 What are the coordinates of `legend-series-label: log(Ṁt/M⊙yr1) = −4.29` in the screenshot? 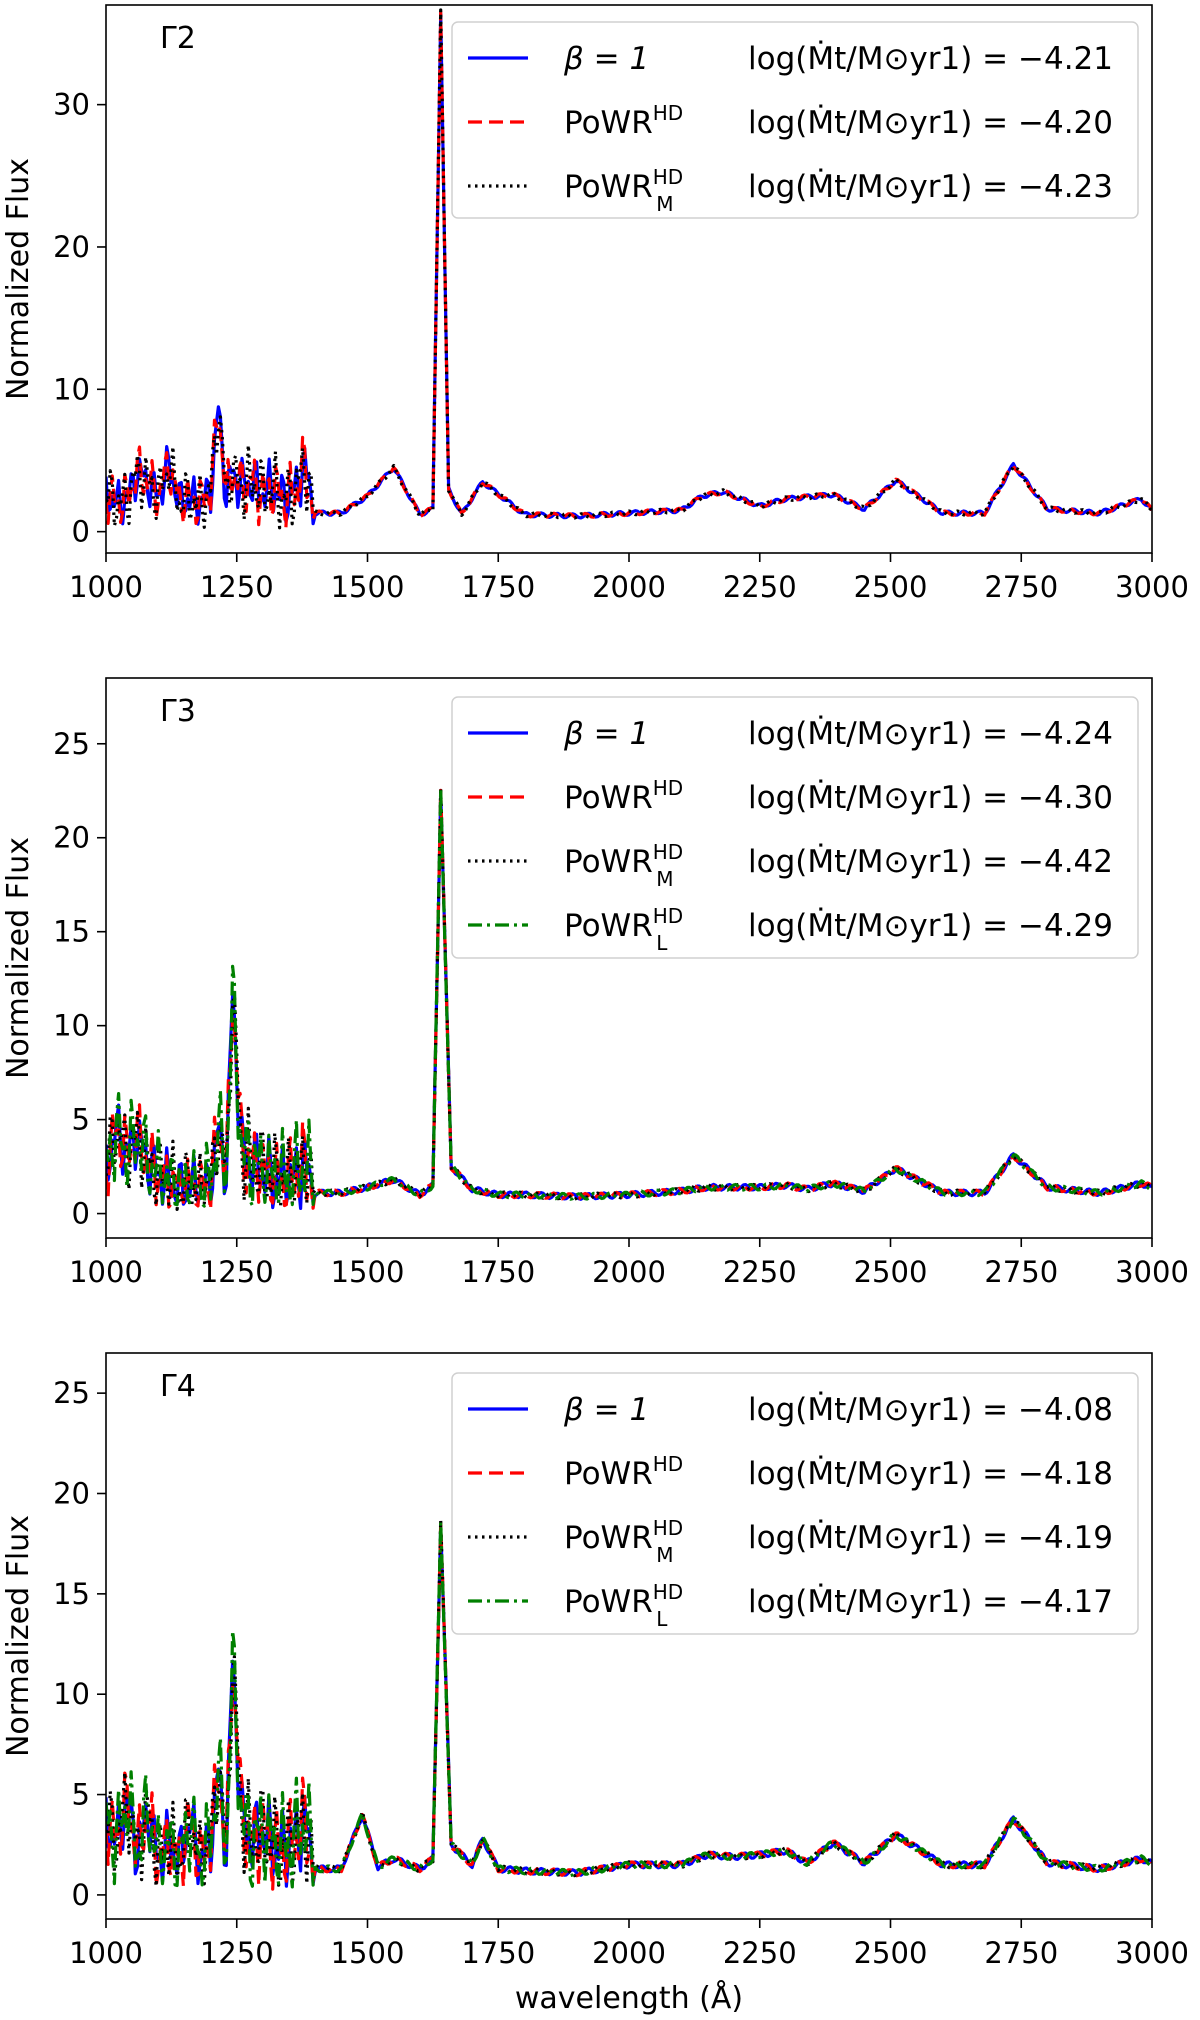 It's located at (930, 926).